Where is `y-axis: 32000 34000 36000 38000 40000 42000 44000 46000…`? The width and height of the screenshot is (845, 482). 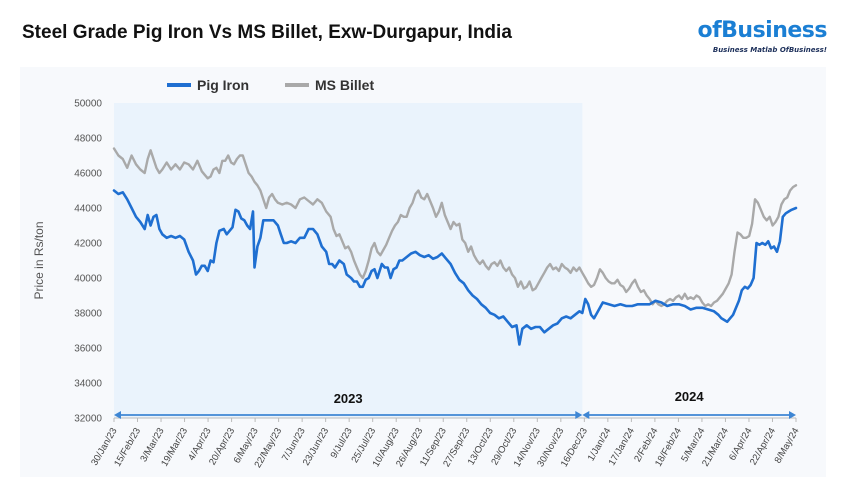 y-axis: 32000 34000 36000 38000 40000 42000 44000 46000… is located at coordinates (88, 262).